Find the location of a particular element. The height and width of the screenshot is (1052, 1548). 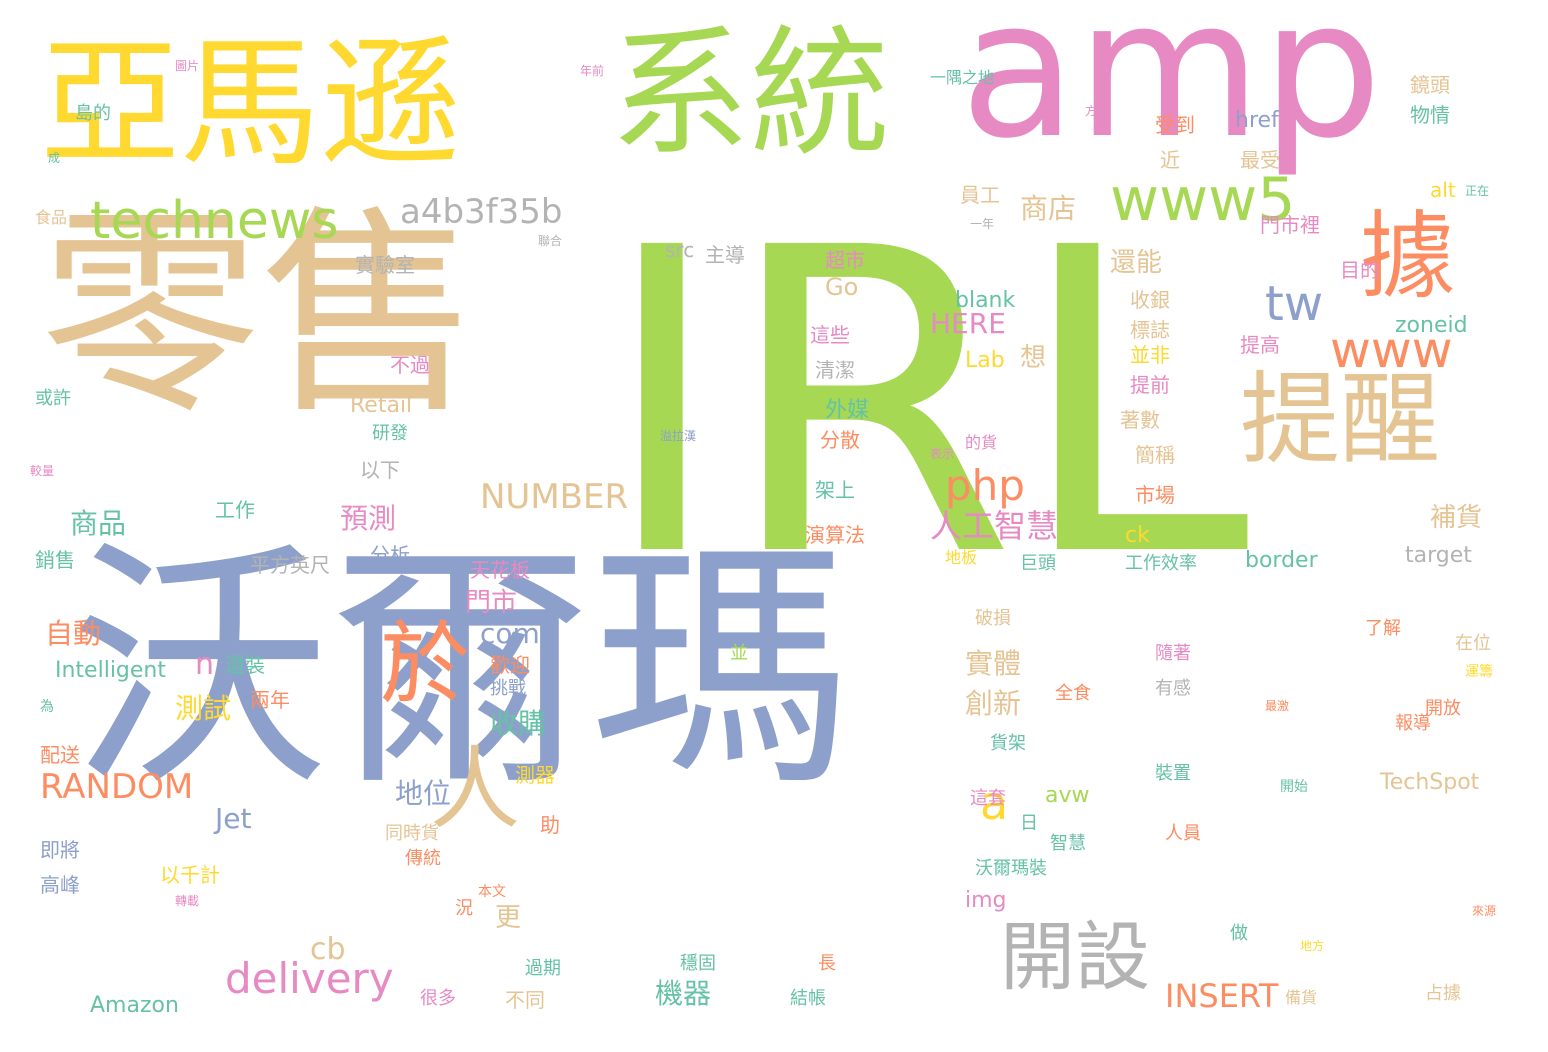

word-ck: ck is located at coordinates (1137, 535).